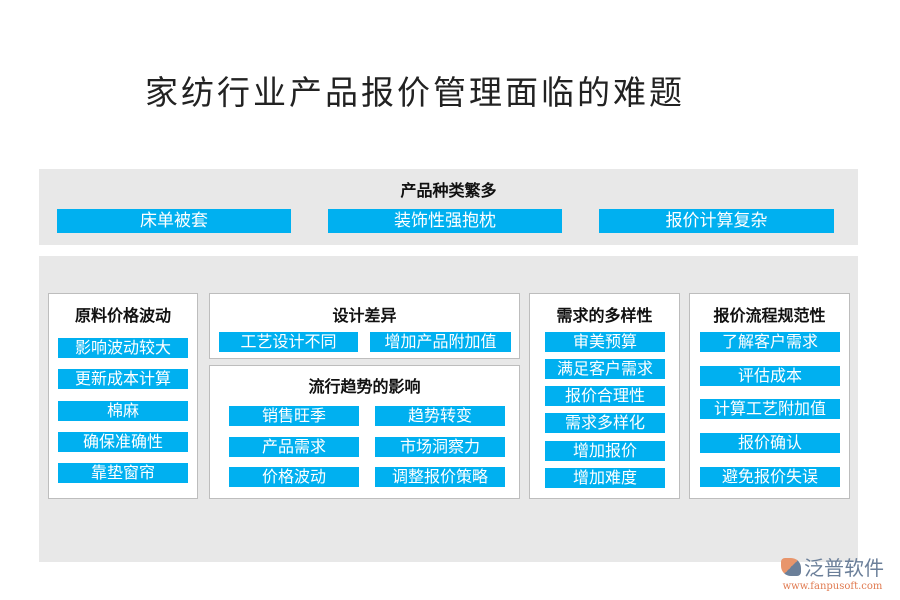 Image resolution: width=900 pixels, height=600 pixels. I want to click on box-quote-process: 报价流程规范性 了解客户需求 评估成本 计算工艺附加值 报价确认 避免报价失误, so click(769, 396).